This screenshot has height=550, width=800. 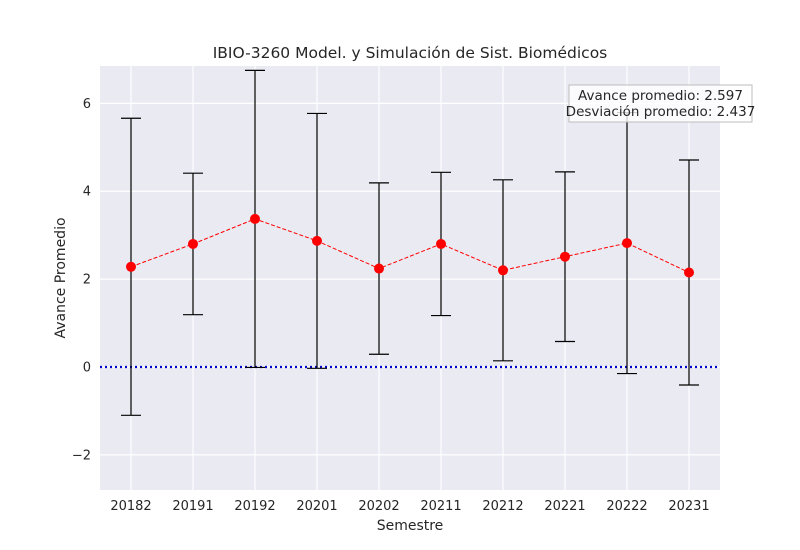 I want to click on data-points, so click(x=410, y=245).